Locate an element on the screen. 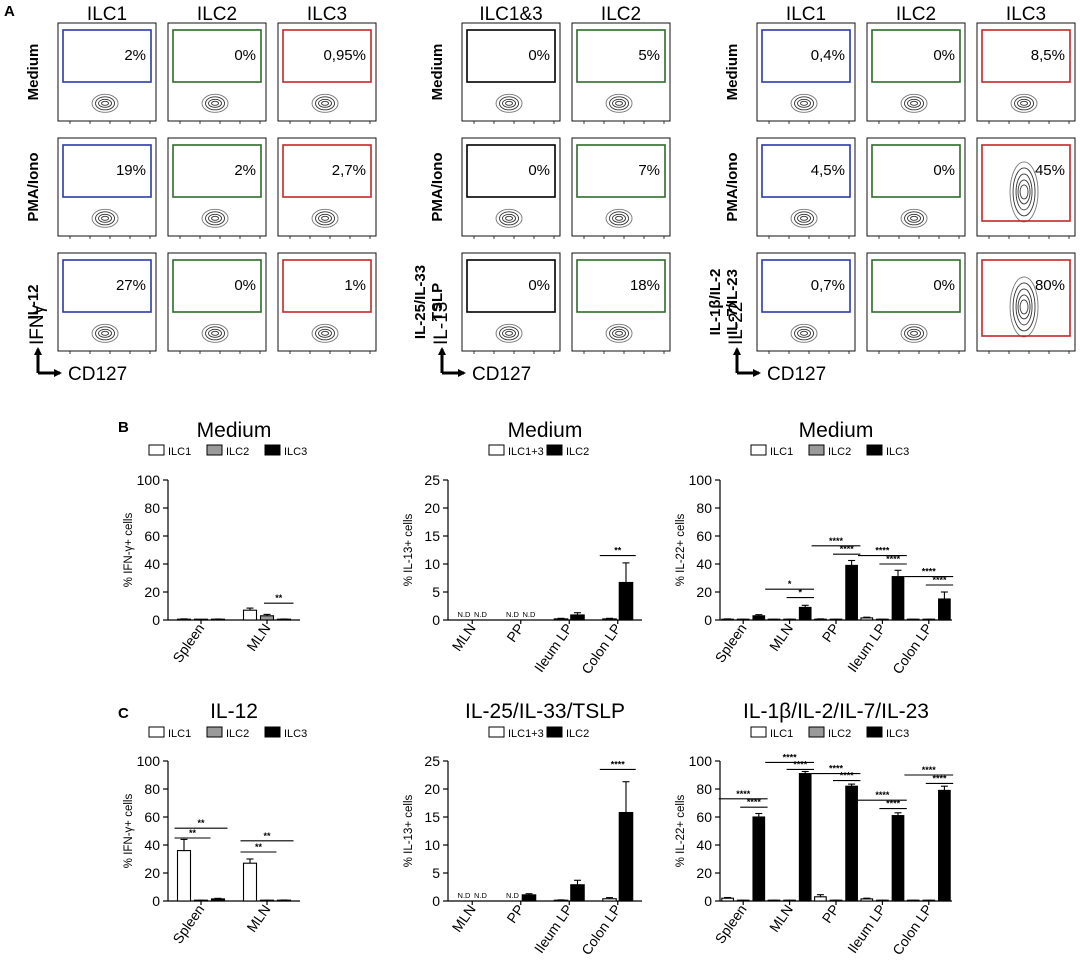 The height and width of the screenshot is (961, 1080). y-tick-label: 60 is located at coordinates (152, 817).